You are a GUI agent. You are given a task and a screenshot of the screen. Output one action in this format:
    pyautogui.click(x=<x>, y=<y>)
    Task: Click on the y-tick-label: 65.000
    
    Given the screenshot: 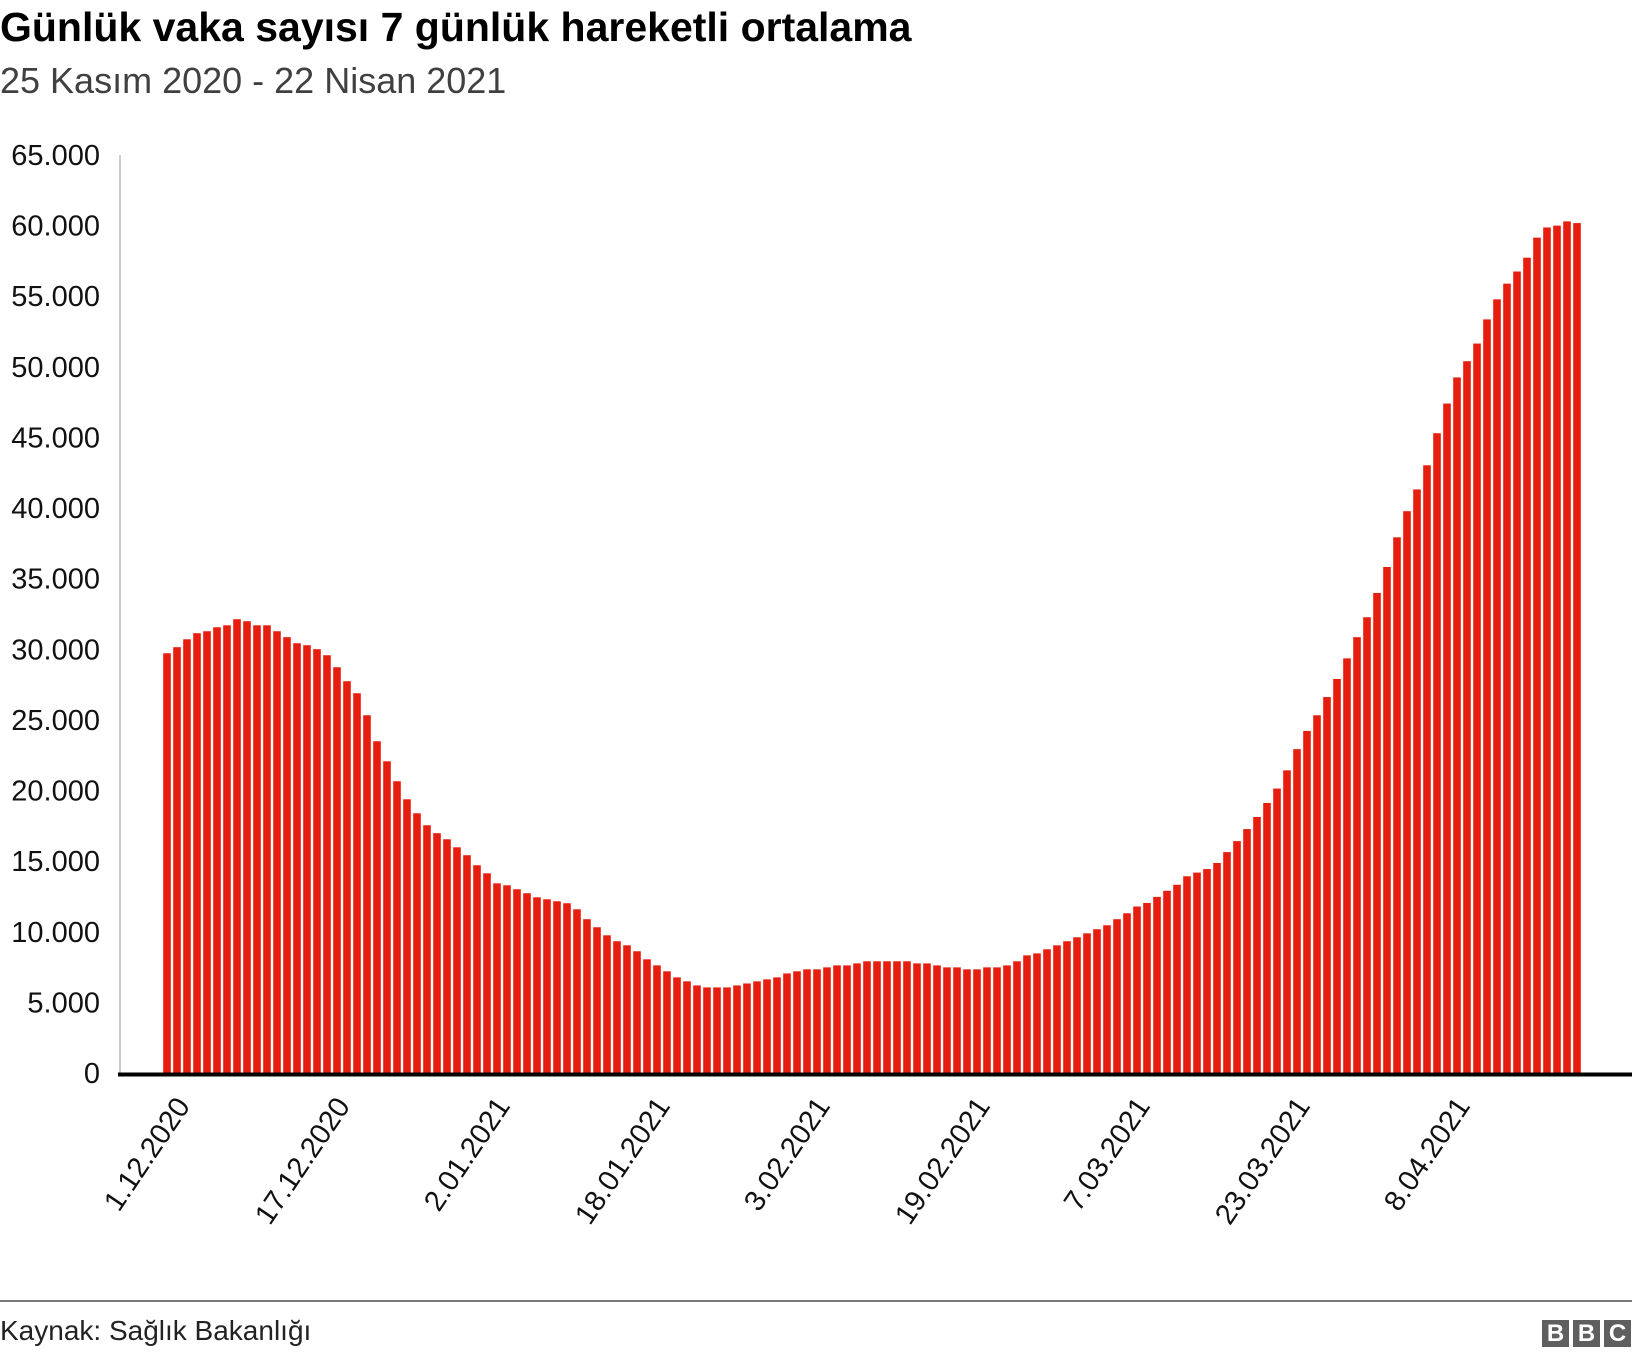 What is the action you would take?
    pyautogui.click(x=55, y=156)
    